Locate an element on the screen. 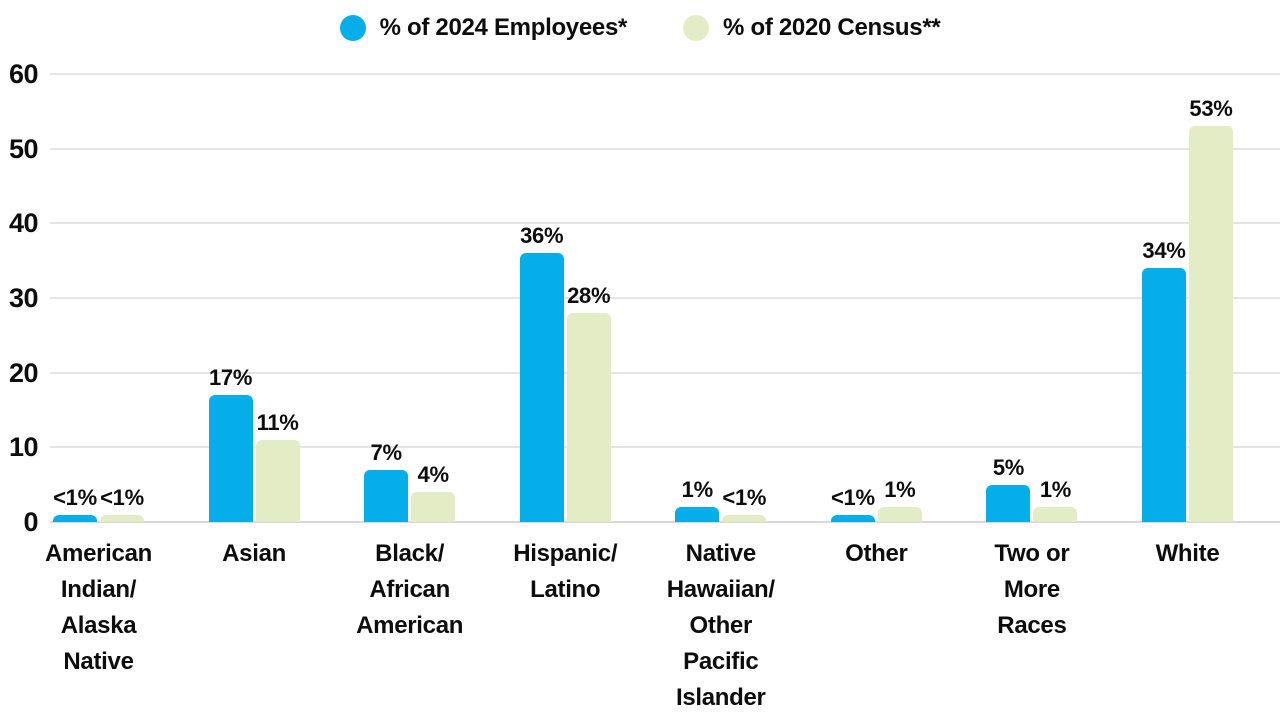  legend-item-census: % of 2020 Census** is located at coordinates (812, 28).